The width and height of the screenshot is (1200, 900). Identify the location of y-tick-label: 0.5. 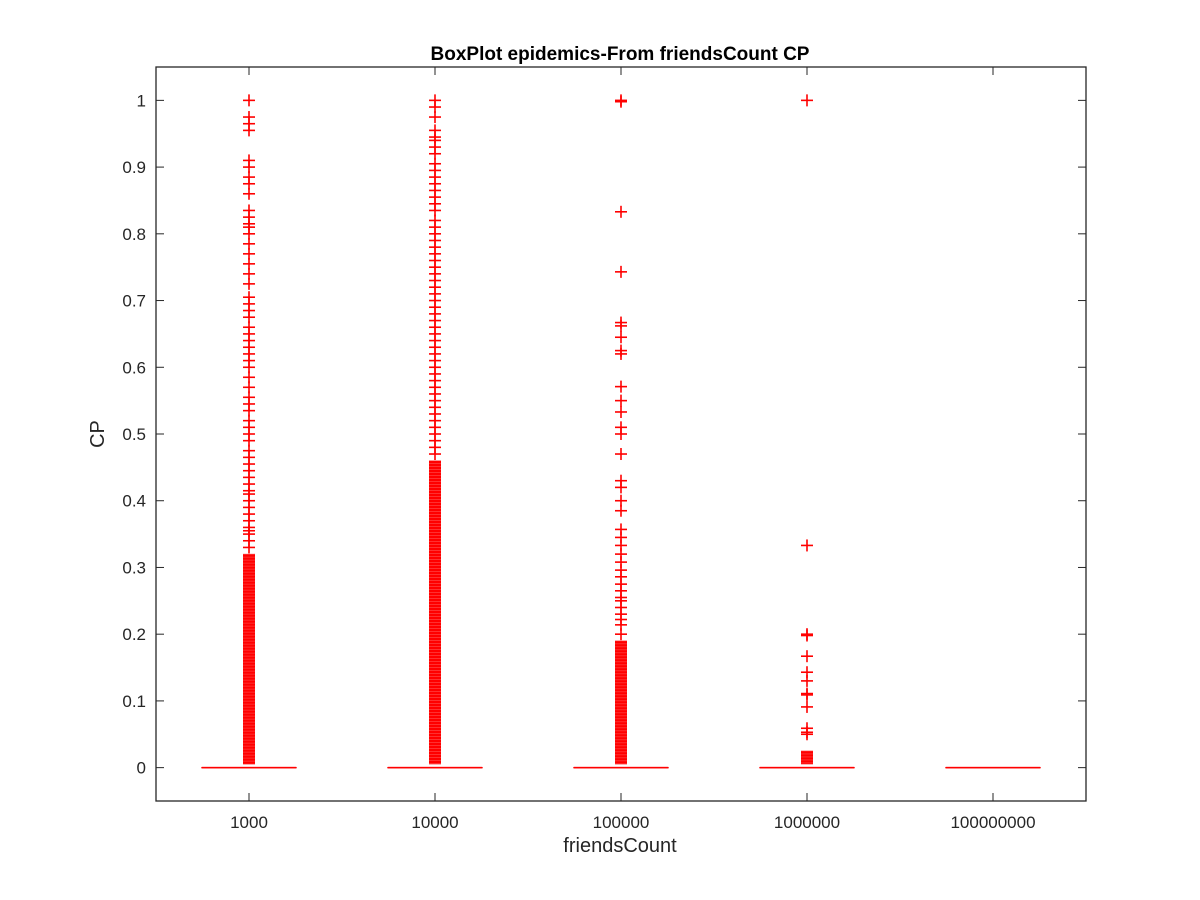
(134, 434).